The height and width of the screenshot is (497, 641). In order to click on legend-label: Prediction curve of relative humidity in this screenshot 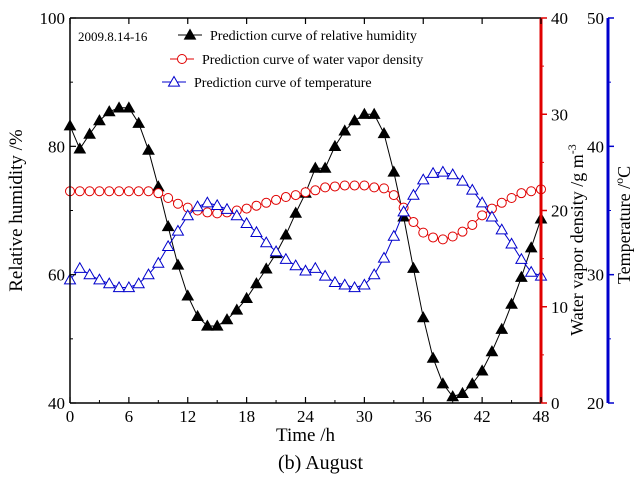, I will do `click(313, 36)`.